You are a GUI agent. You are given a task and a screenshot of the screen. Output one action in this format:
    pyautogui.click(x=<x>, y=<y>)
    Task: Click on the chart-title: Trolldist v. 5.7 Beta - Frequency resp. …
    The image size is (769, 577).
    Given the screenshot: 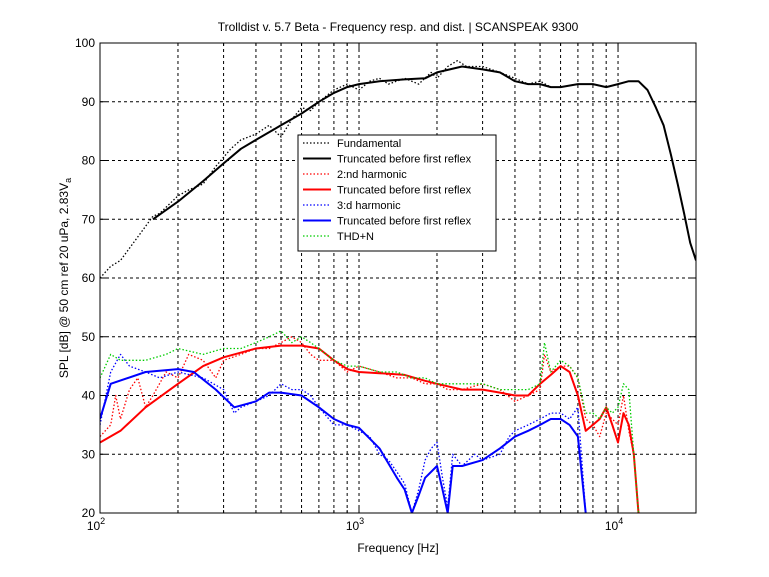 What is the action you would take?
    pyautogui.click(x=398, y=27)
    